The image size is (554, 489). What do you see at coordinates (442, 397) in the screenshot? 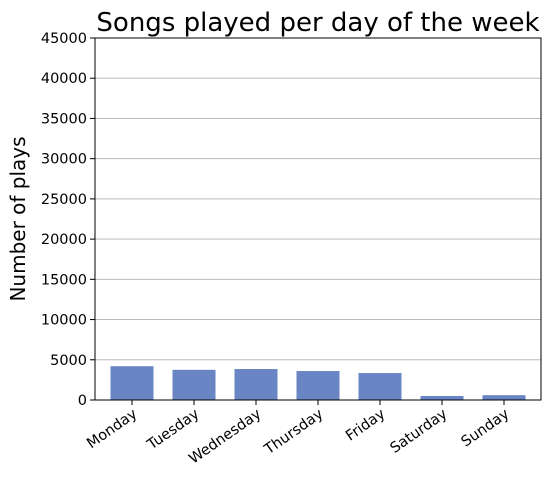
I see `bar-saturday` at bounding box center [442, 397].